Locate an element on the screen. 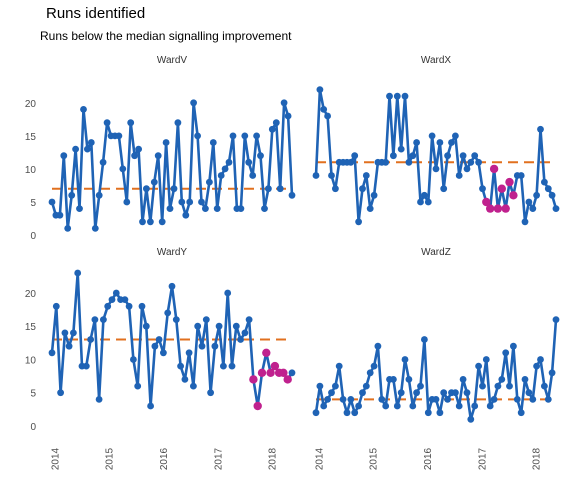  y-tick-label: 0 is located at coordinates (33, 236).